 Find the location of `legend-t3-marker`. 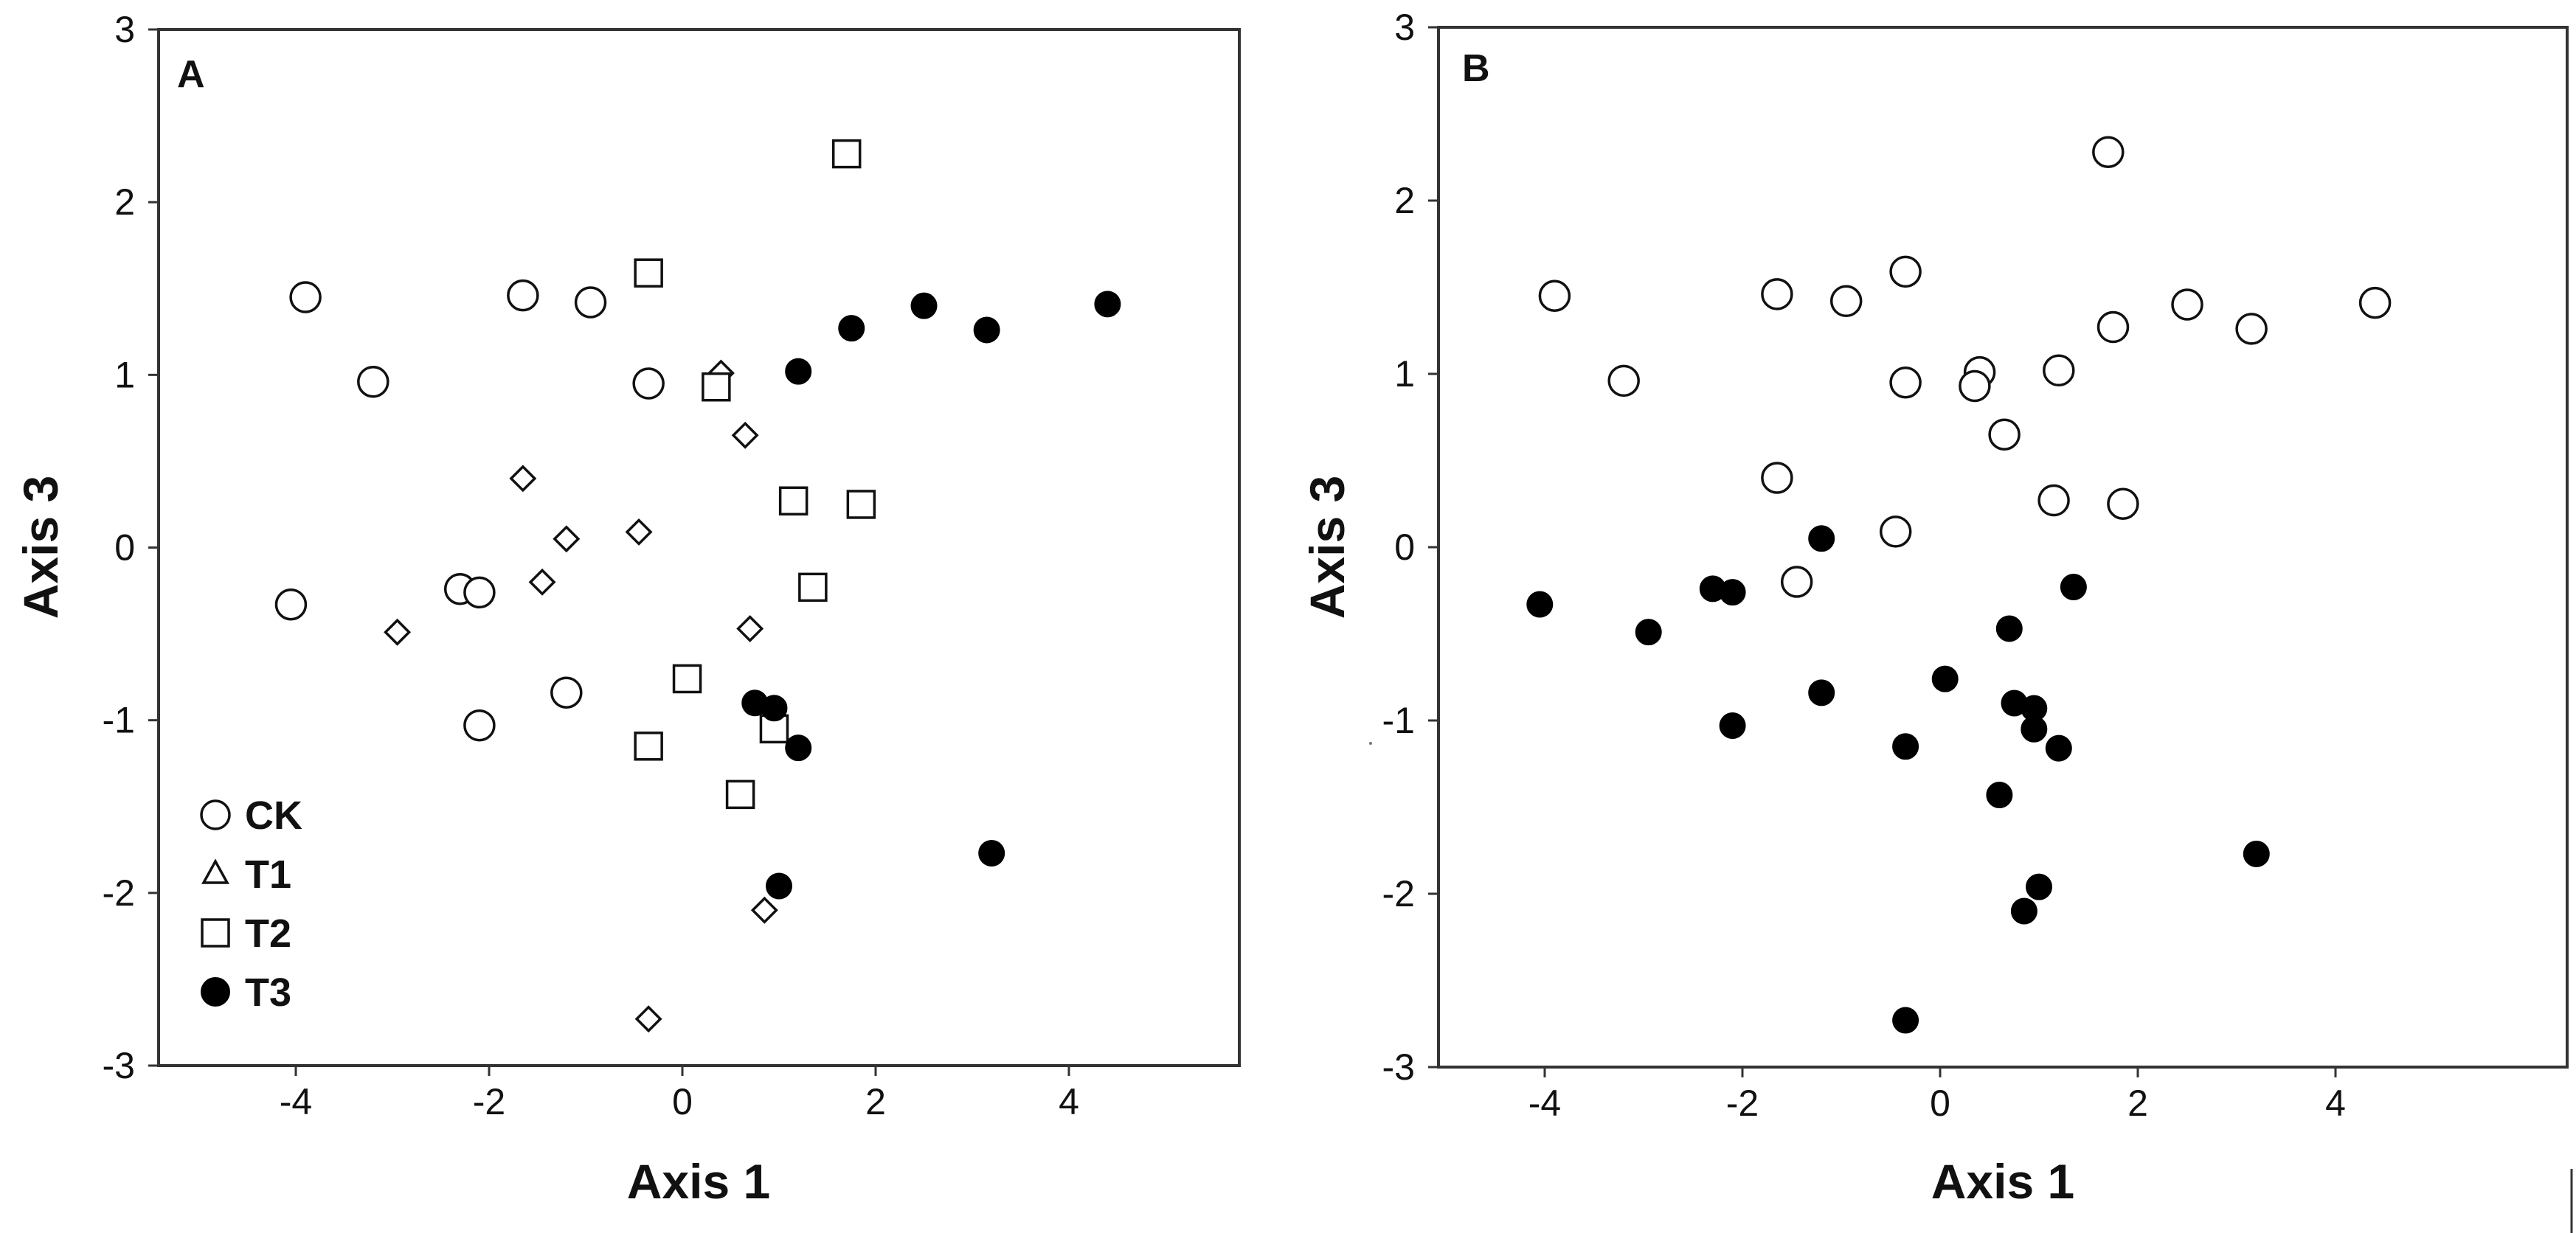

legend-t3-marker is located at coordinates (216, 992).